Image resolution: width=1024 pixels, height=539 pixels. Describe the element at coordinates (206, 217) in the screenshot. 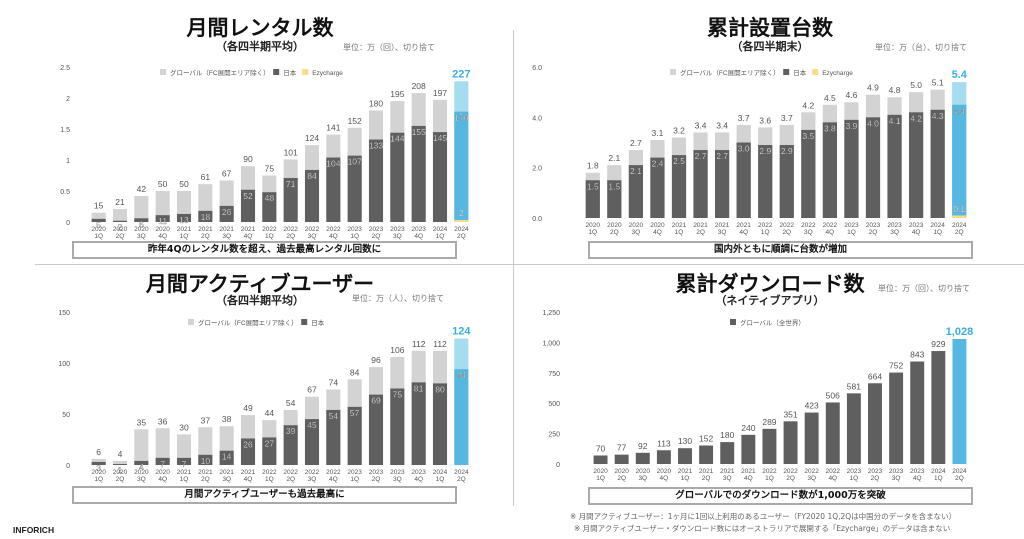

I see `data-label-japan: 18` at that location.